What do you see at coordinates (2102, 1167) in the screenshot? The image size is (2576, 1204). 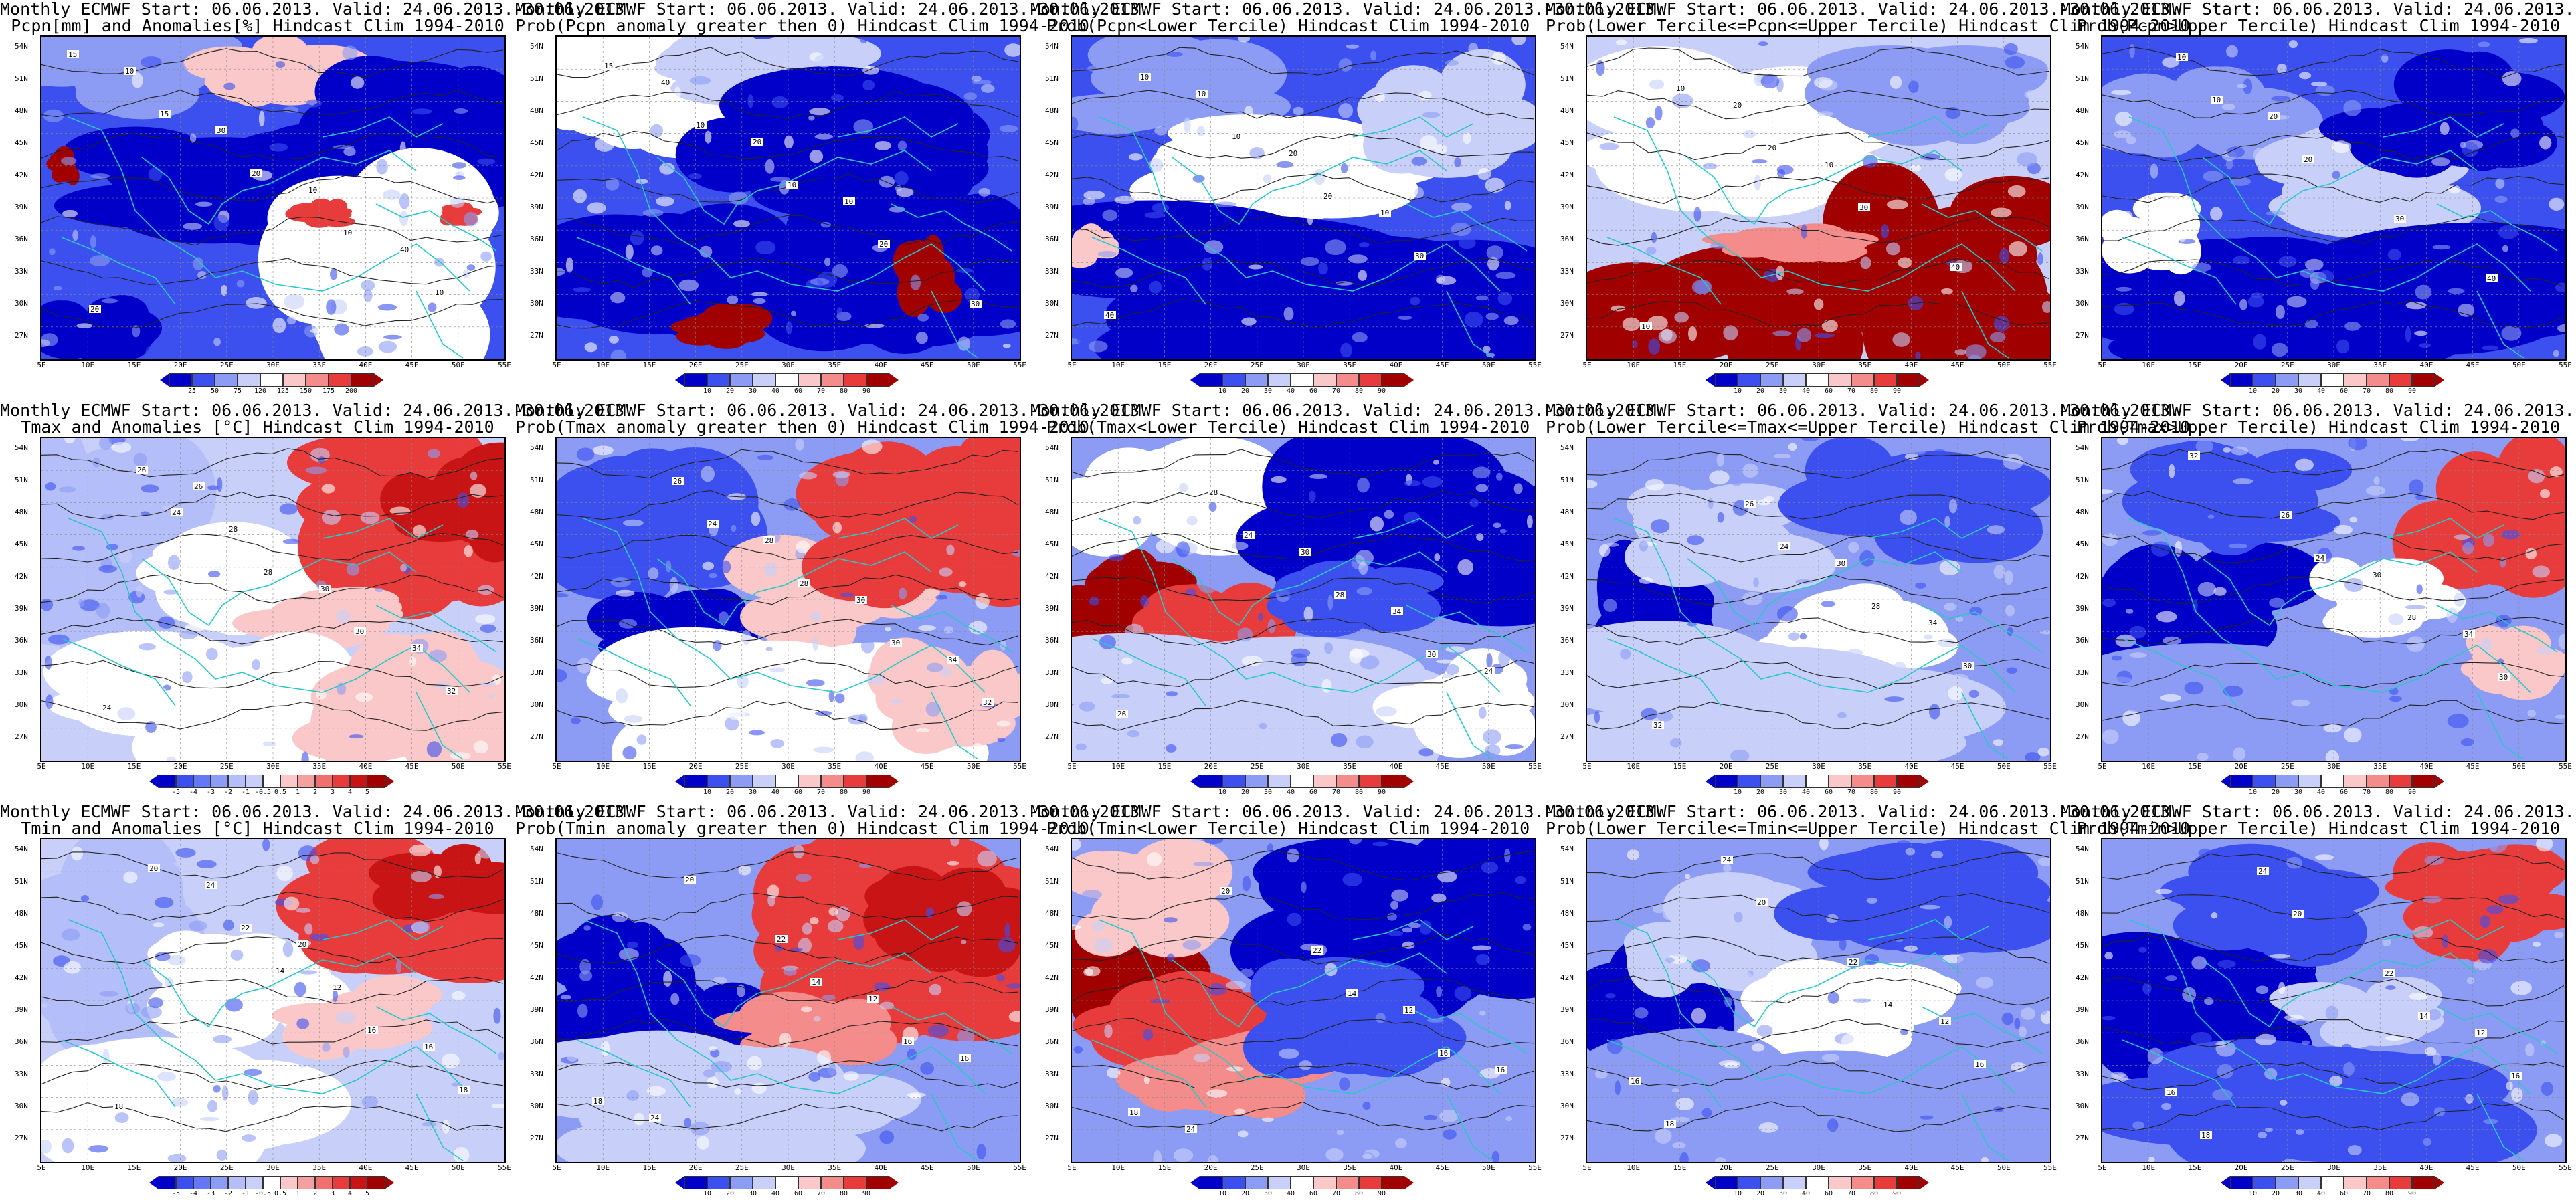 I see `lon-tick-label: 5E` at bounding box center [2102, 1167].